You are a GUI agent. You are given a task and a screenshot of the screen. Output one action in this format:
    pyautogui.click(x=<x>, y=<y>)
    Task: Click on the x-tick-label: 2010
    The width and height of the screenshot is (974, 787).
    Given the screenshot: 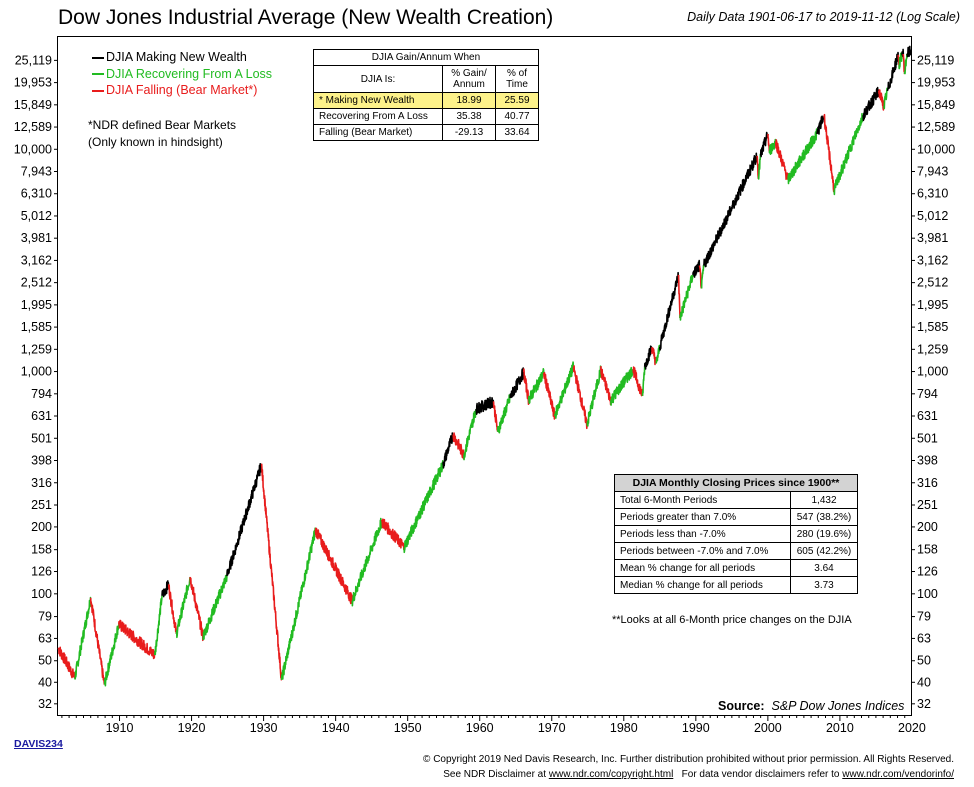 What is the action you would take?
    pyautogui.click(x=840, y=728)
    